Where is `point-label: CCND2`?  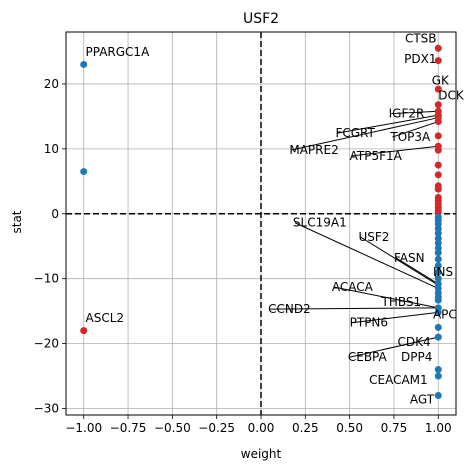 point-label: CCND2 is located at coordinates (289, 309).